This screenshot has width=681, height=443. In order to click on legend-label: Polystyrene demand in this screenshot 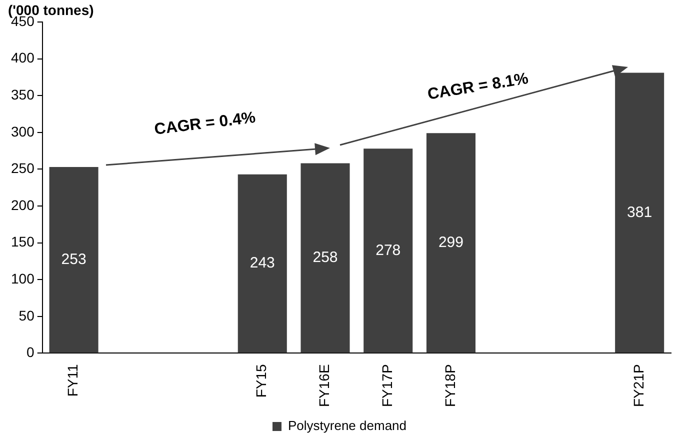, I will do `click(347, 426)`.